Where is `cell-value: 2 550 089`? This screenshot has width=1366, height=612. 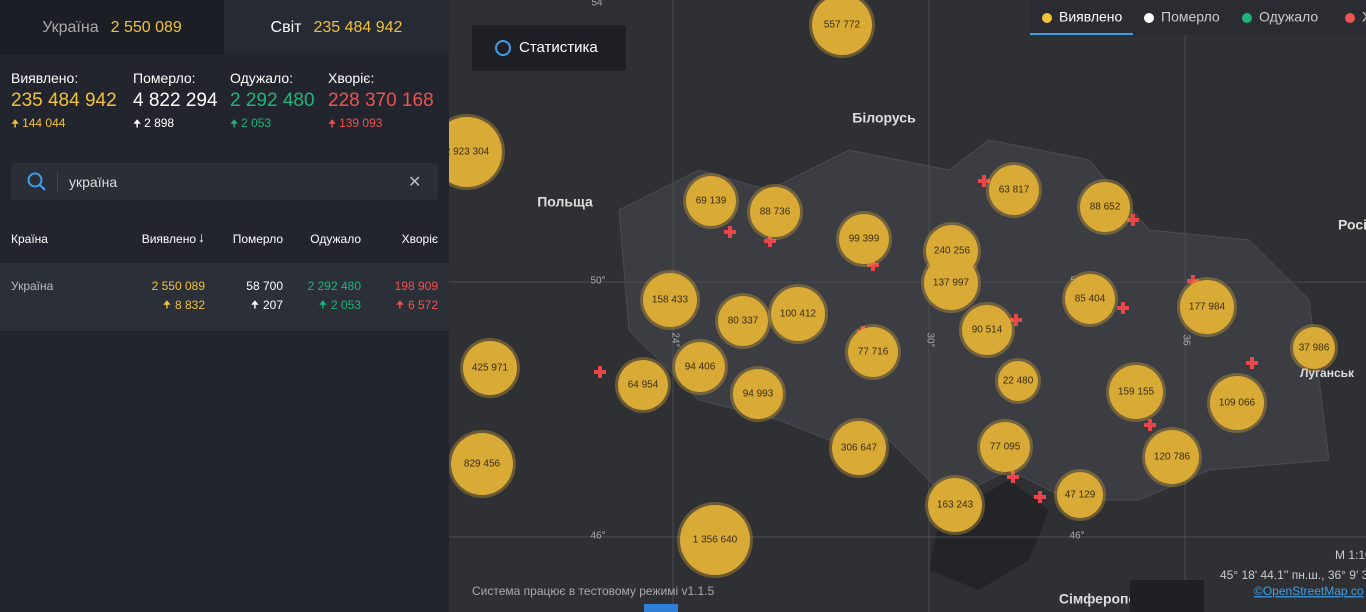 cell-value: 2 550 089 is located at coordinates (178, 286).